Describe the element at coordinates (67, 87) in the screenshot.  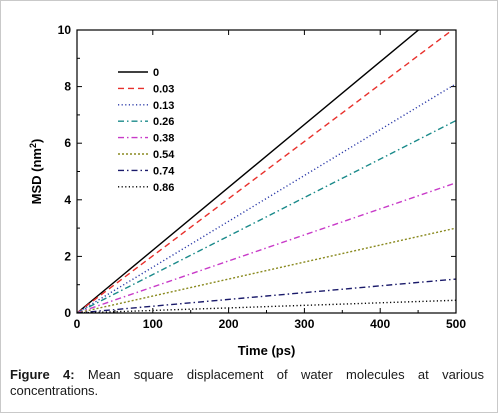
I see `y-tick-label-4: 8` at that location.